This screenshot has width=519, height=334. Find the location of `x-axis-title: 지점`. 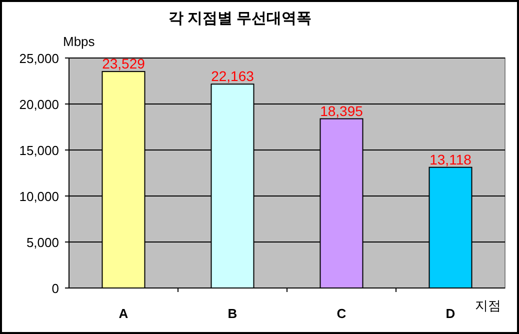

x-axis-title: 지점 is located at coordinates (488, 305).